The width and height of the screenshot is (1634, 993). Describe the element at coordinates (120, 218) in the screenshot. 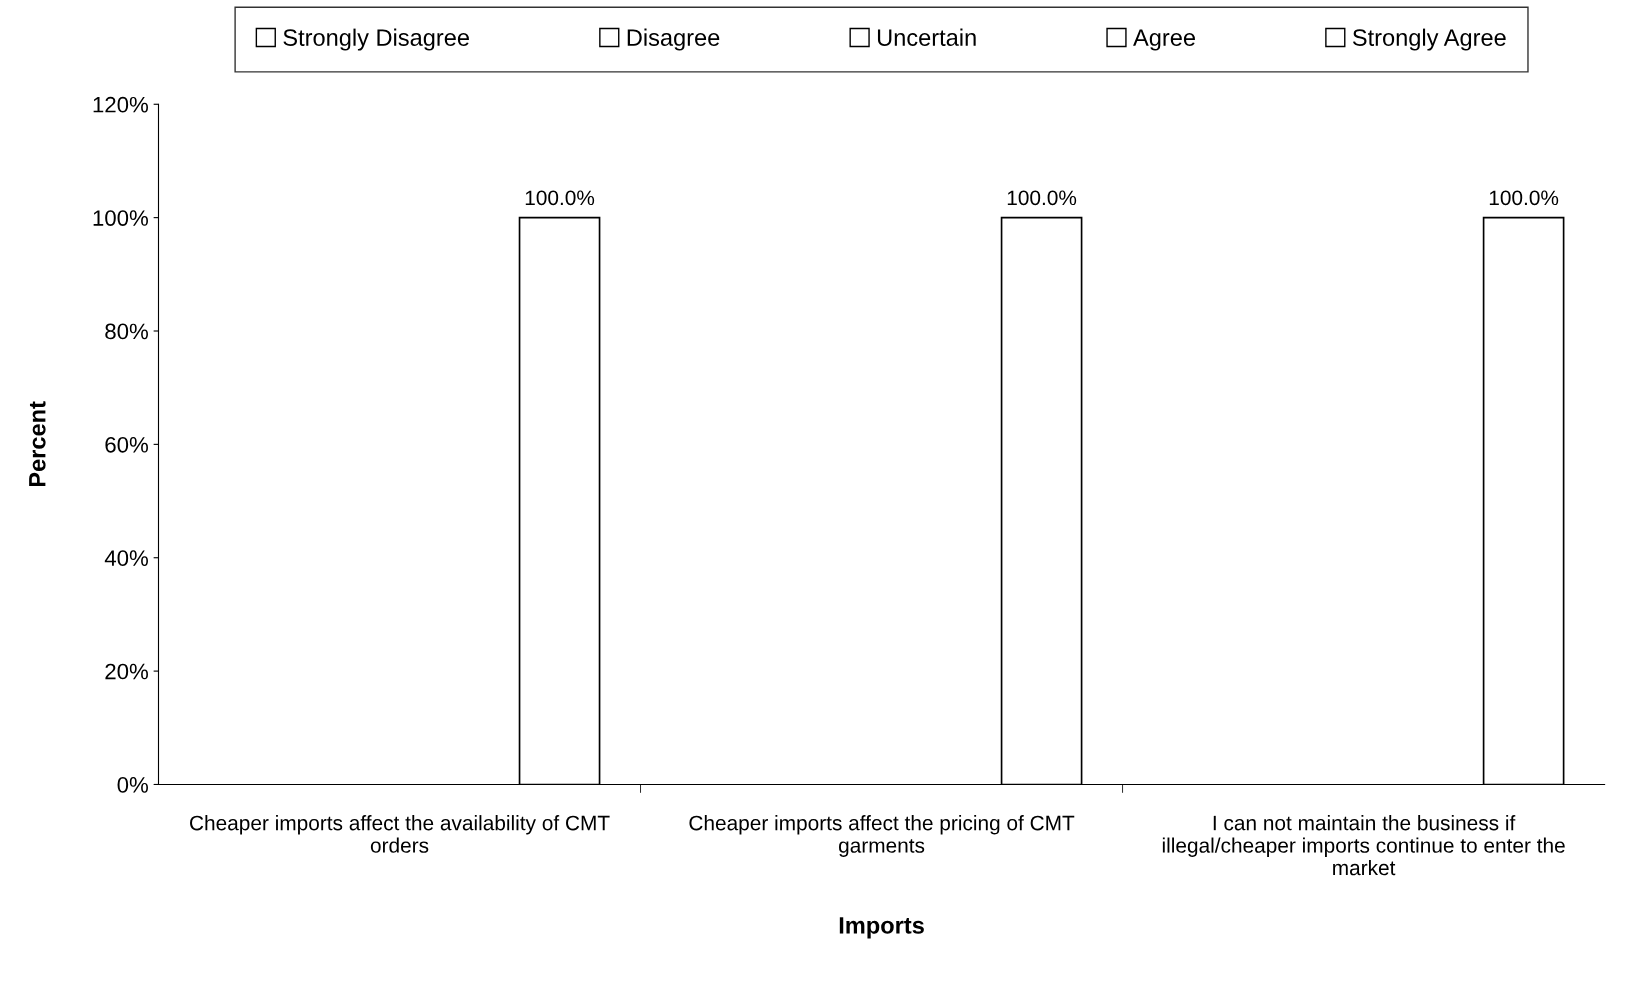

I see `y-tick-label: 100%` at that location.